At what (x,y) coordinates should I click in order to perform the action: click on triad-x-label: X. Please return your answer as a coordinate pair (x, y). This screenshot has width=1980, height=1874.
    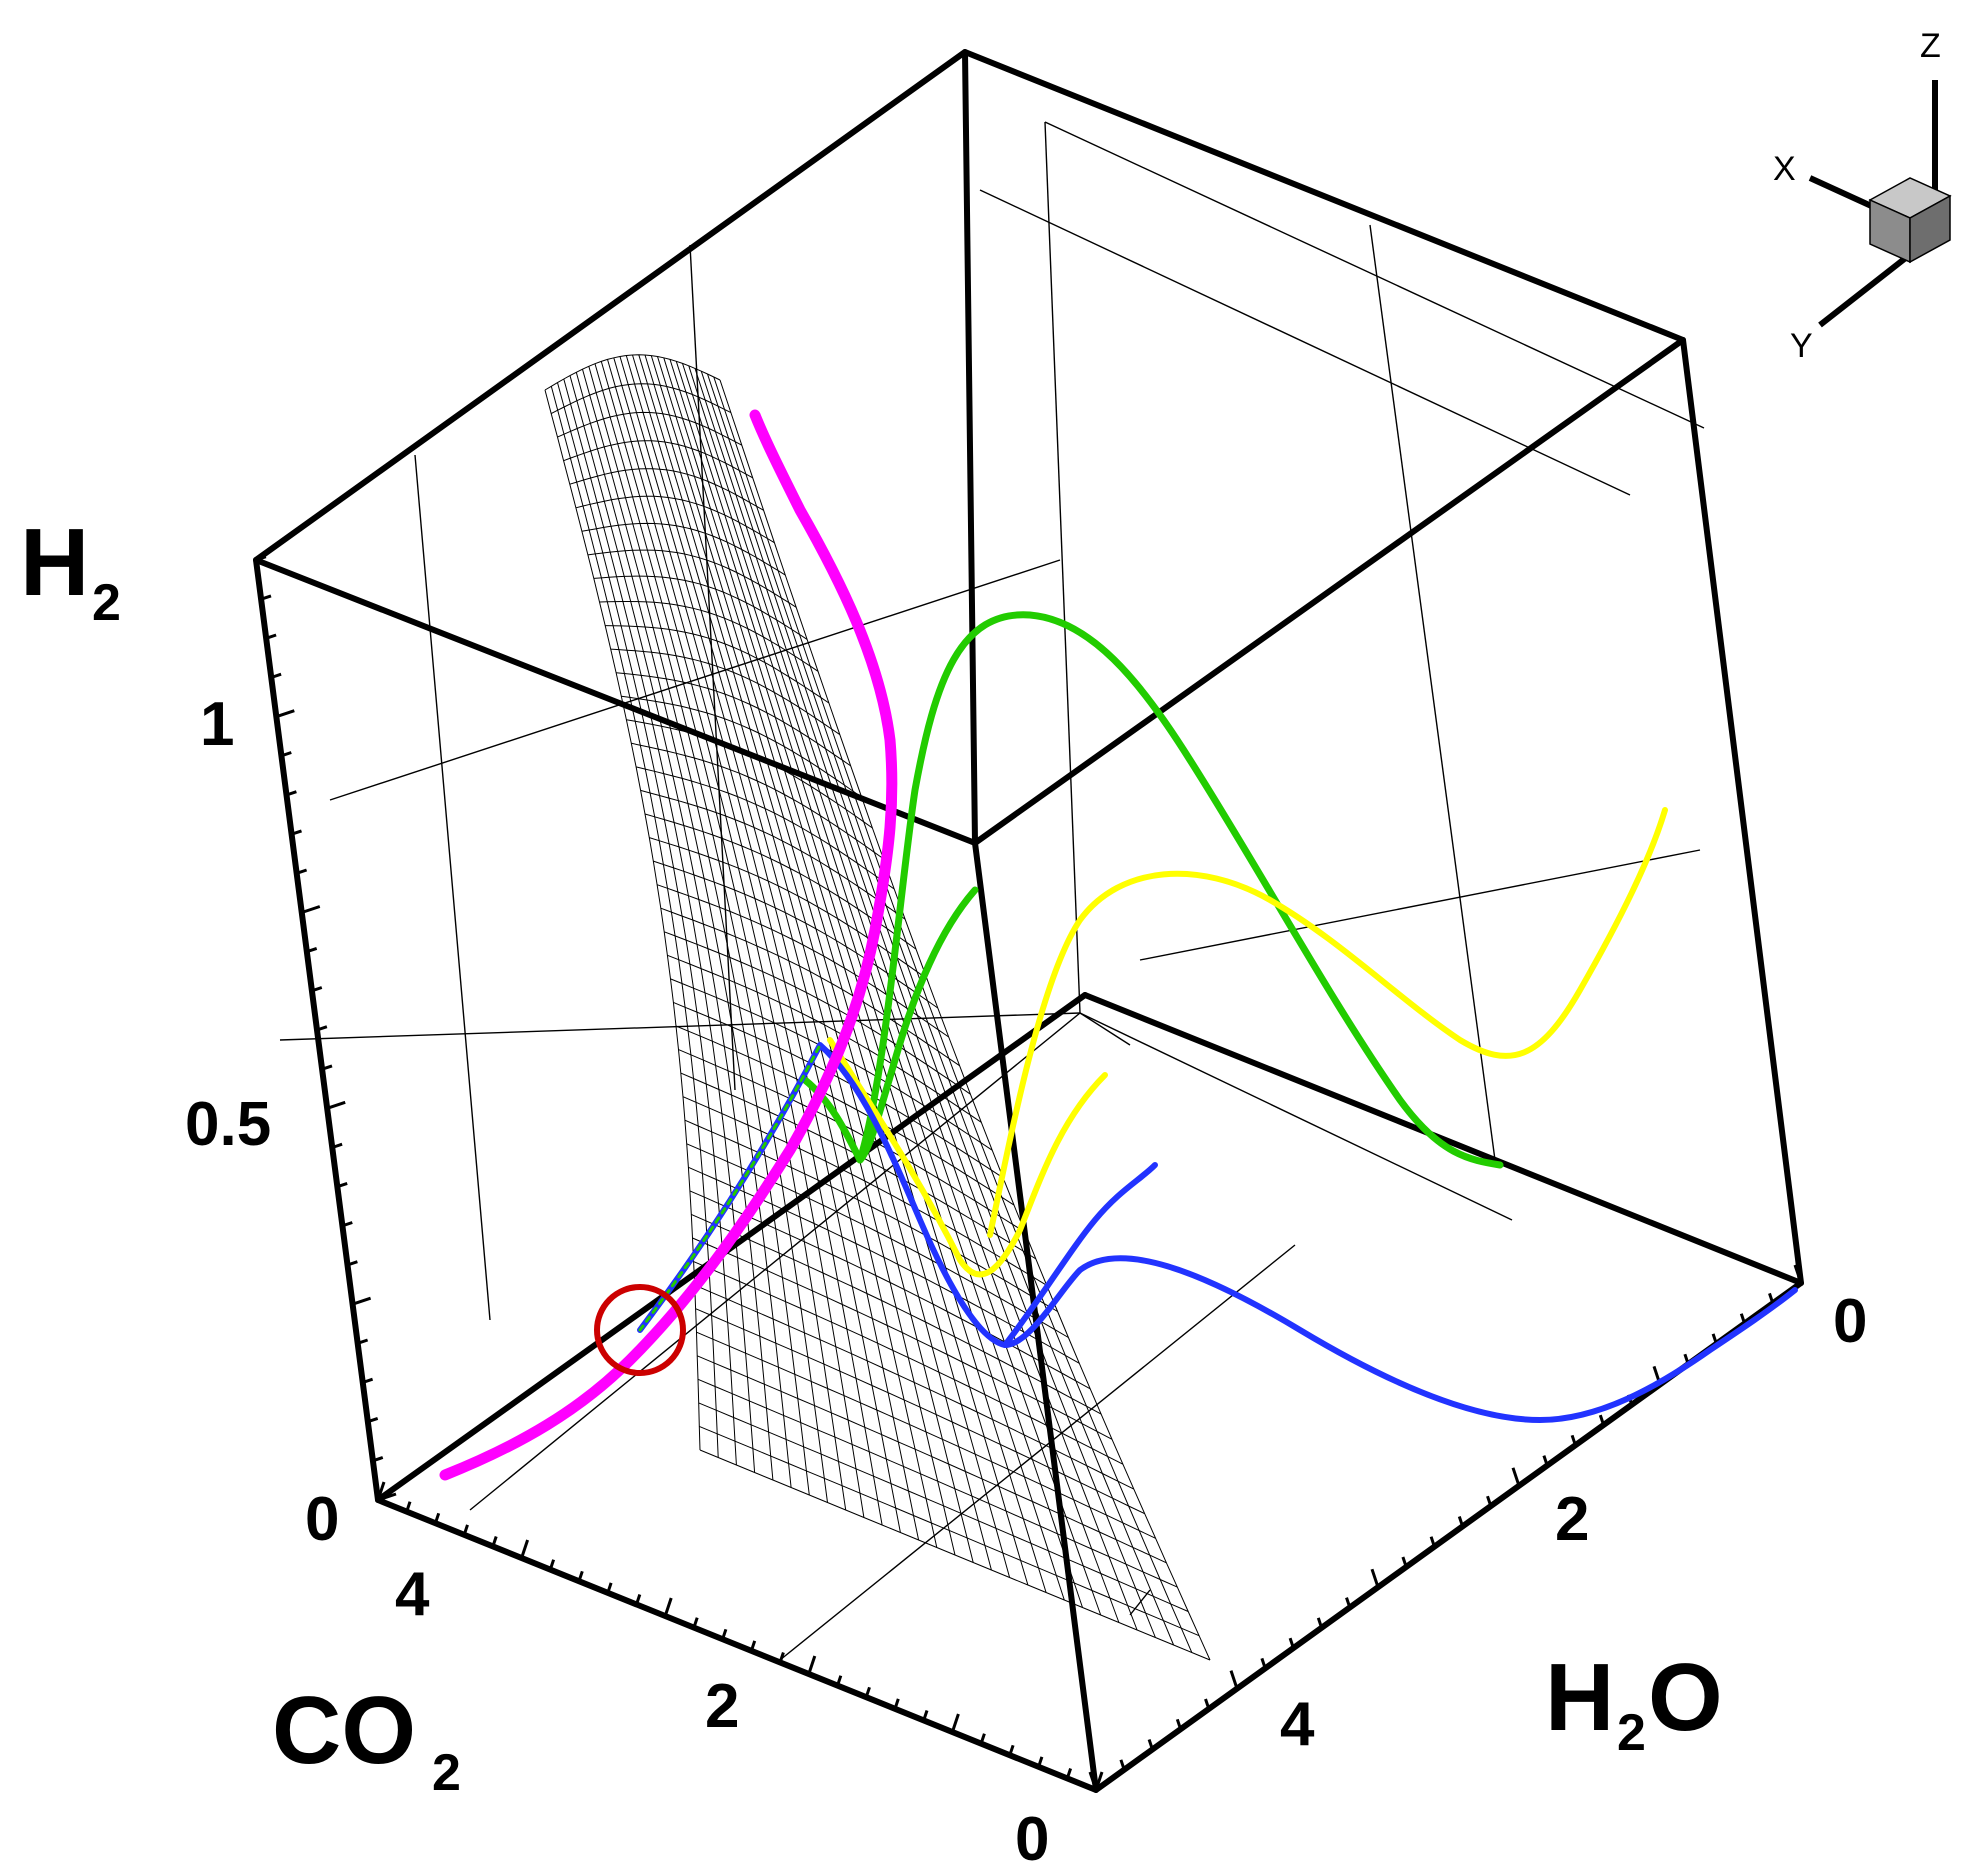
    Looking at the image, I should click on (1784, 169).